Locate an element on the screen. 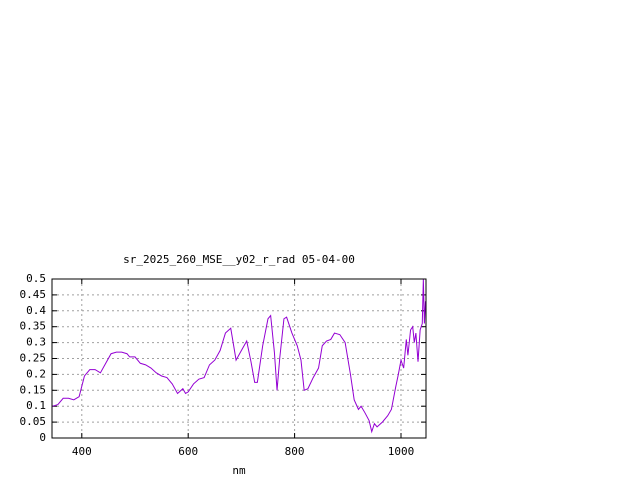 This screenshot has height=480, width=640. y-tick-label: 0.4 is located at coordinates (36, 310).